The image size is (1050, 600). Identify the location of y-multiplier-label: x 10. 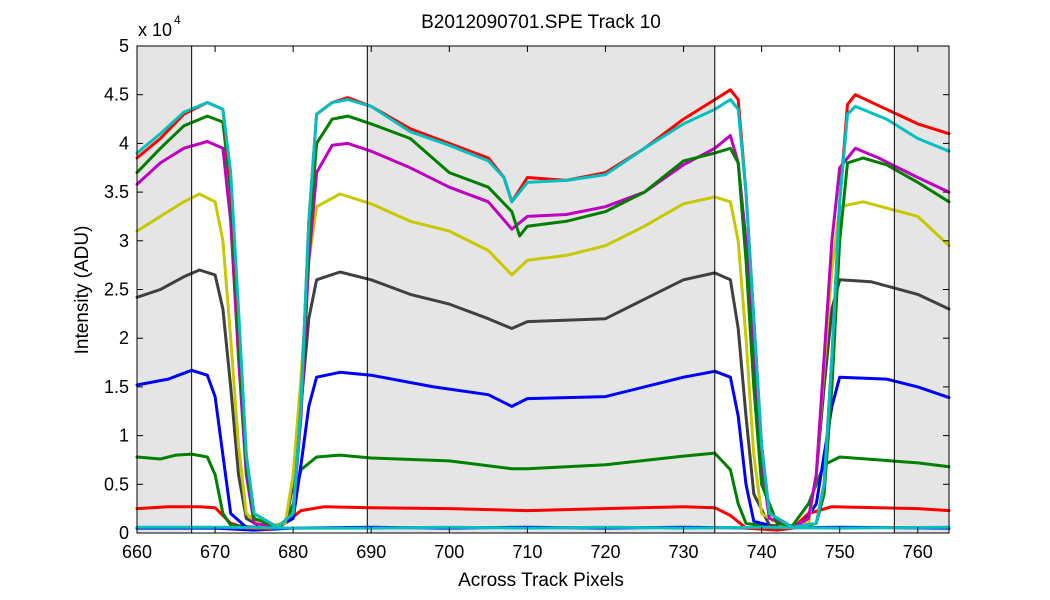
(155, 30).